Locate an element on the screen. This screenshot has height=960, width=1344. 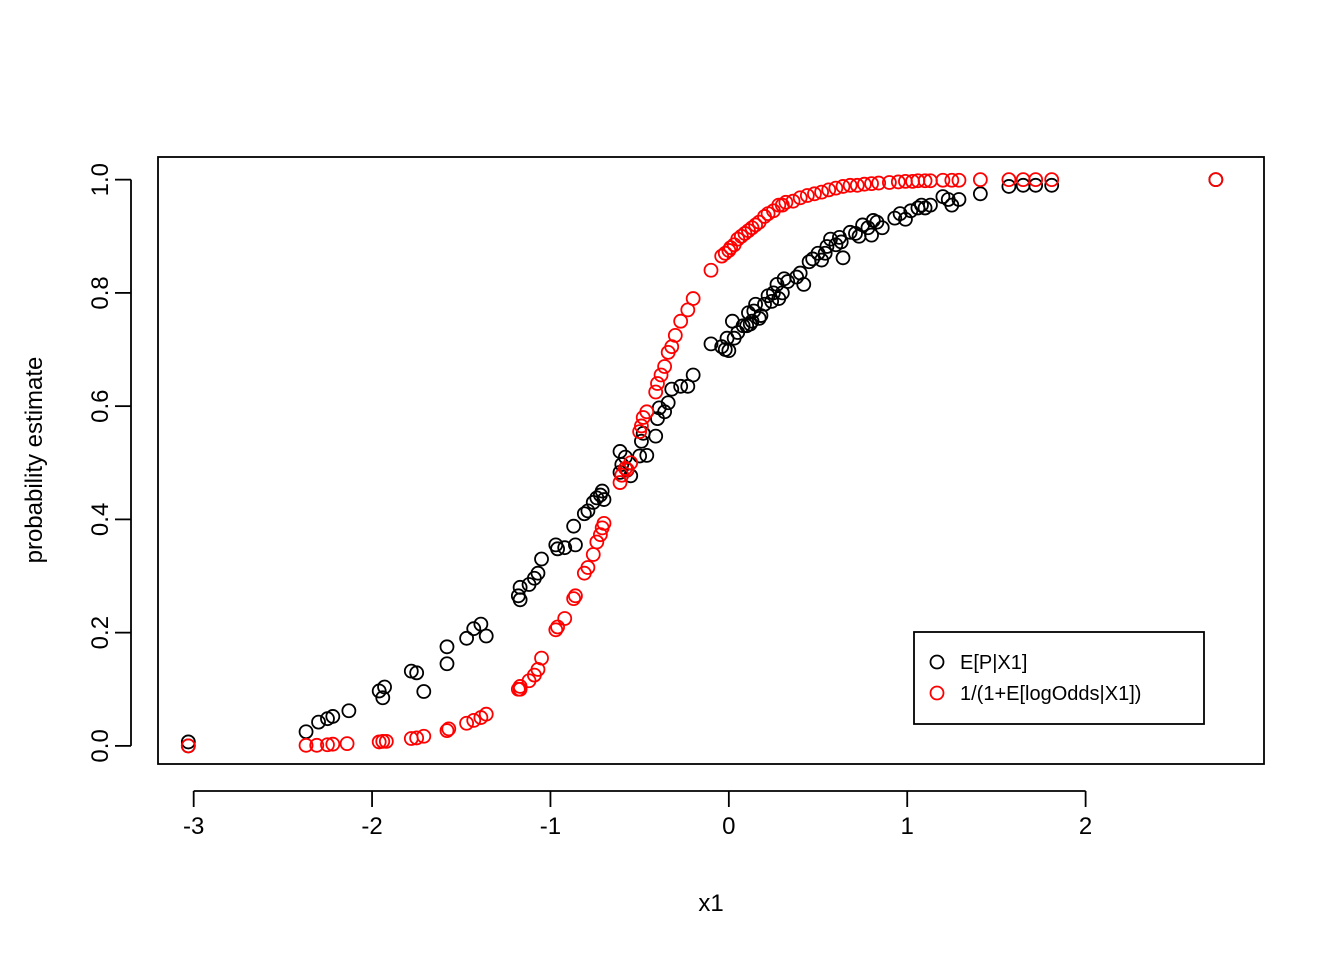
legend-box is located at coordinates (1059, 678).